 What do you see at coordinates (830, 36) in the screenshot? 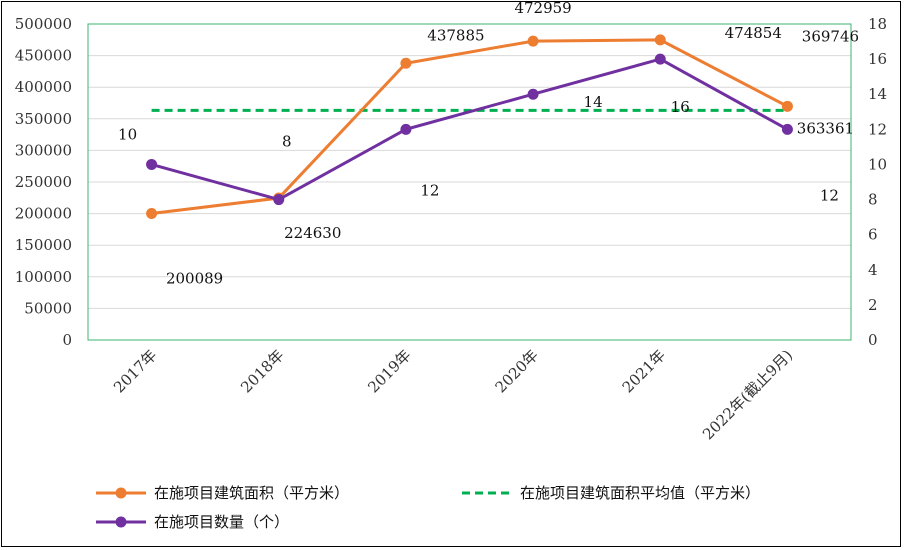
I see `area-data-label: 369746` at bounding box center [830, 36].